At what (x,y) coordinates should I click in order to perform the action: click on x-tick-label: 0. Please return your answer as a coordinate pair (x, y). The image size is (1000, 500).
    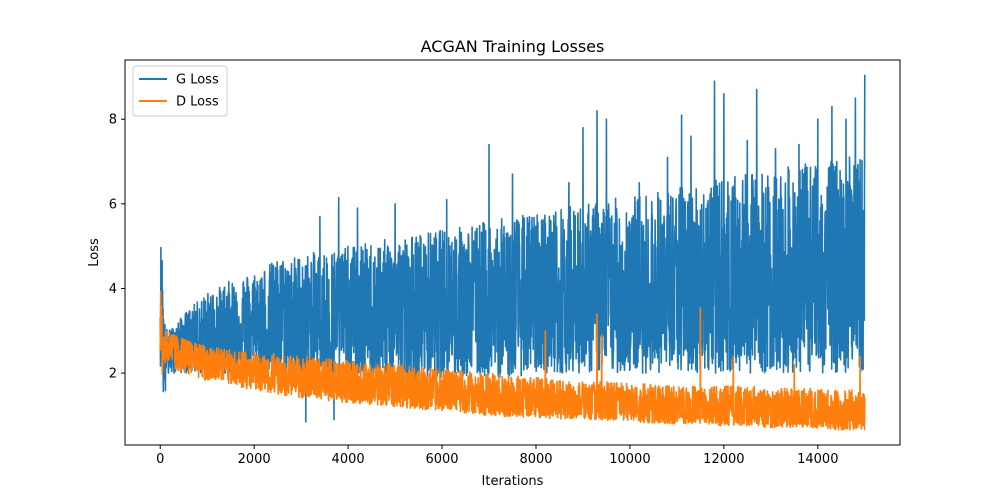
    Looking at the image, I should click on (160, 459).